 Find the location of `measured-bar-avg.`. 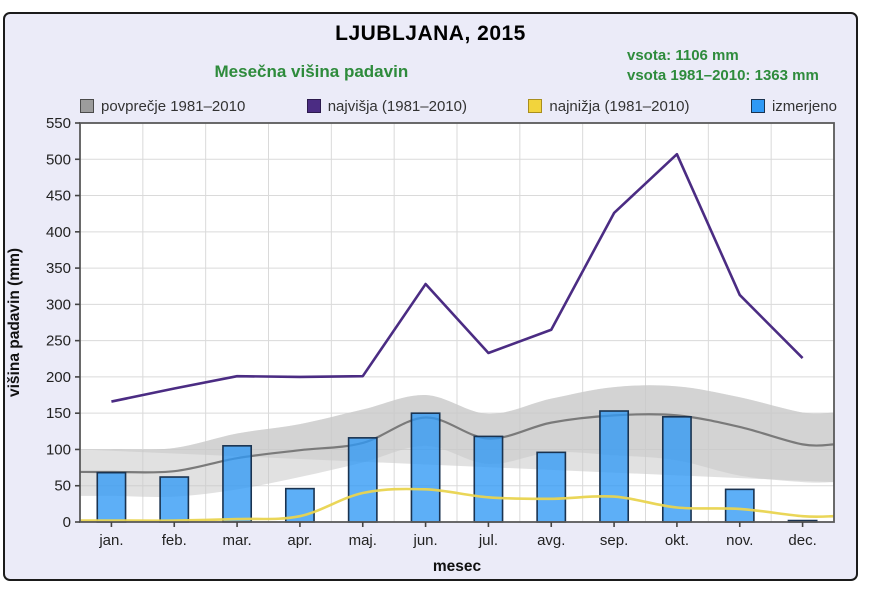

measured-bar-avg. is located at coordinates (551, 487).